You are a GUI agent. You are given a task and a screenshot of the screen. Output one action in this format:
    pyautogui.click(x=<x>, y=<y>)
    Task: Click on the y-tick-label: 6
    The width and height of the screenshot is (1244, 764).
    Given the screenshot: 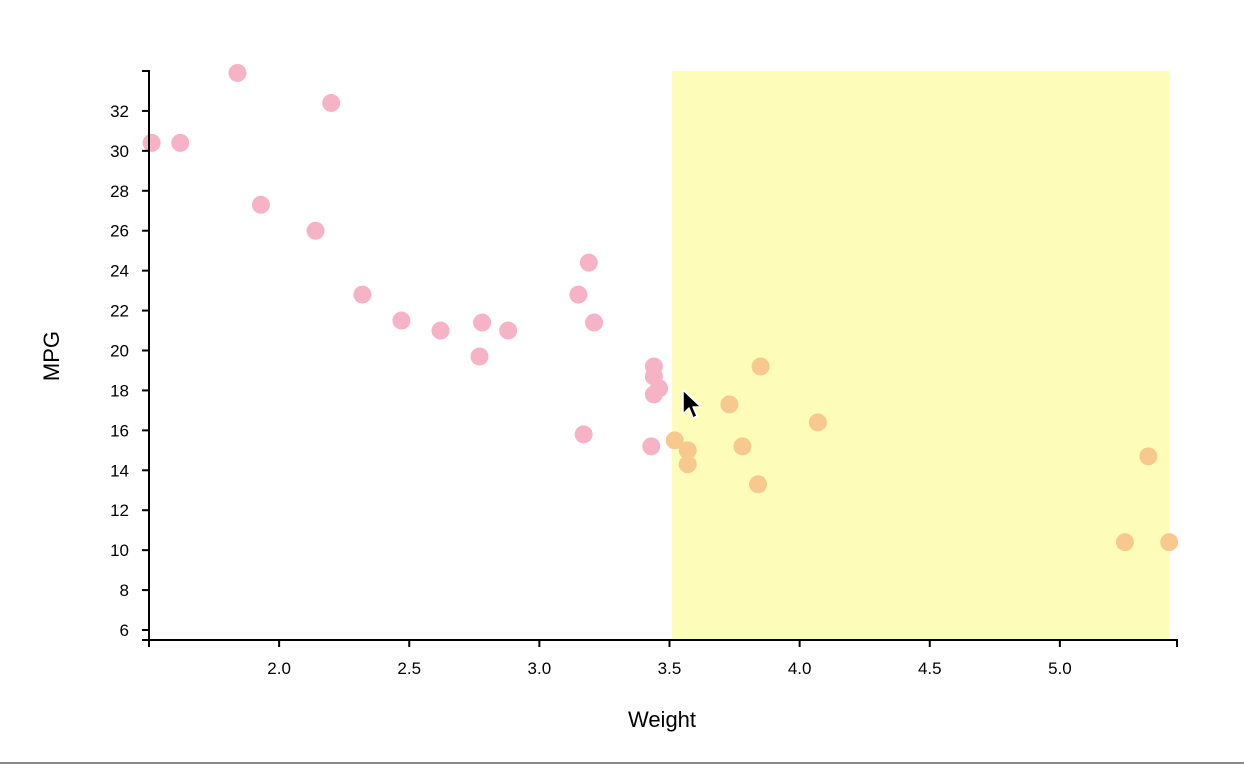 What is the action you would take?
    pyautogui.click(x=124, y=630)
    